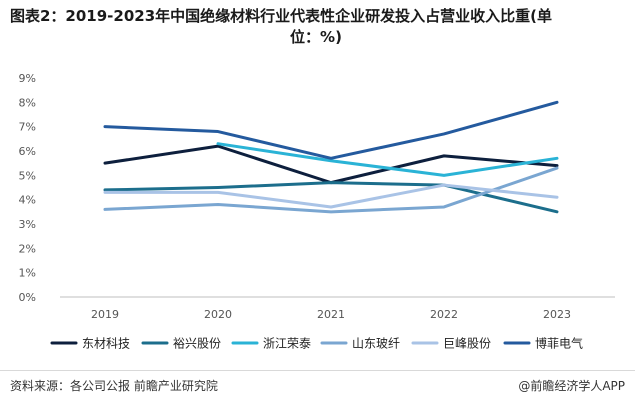  I want to click on x-tick-label: 2019, so click(105, 314).